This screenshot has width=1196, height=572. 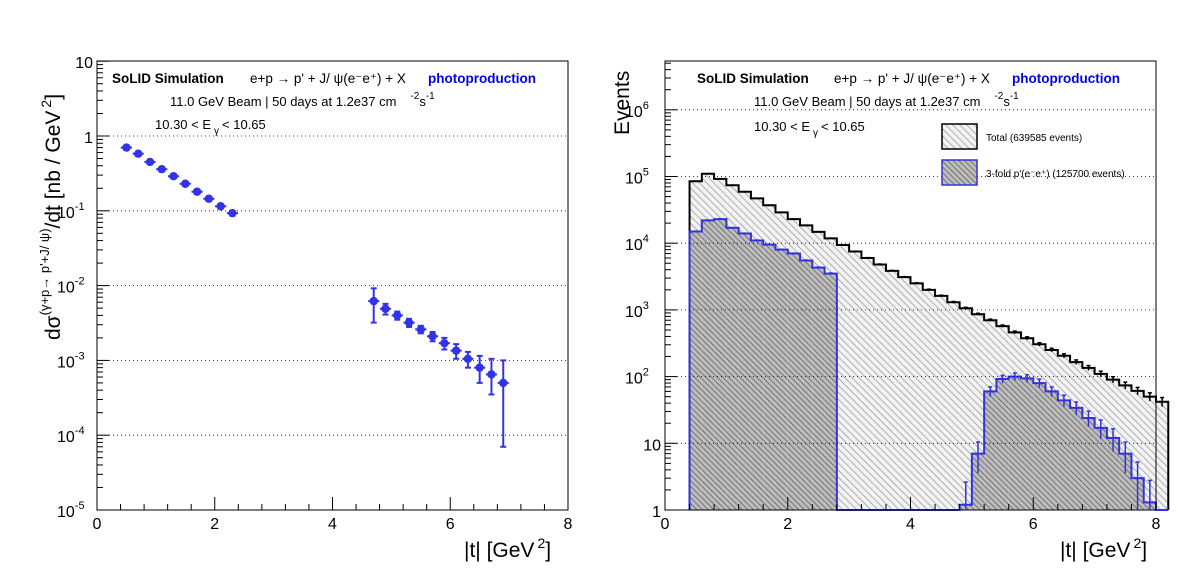 What do you see at coordinates (80, 282) in the screenshot?
I see `left-y-tick-exp: -2` at bounding box center [80, 282].